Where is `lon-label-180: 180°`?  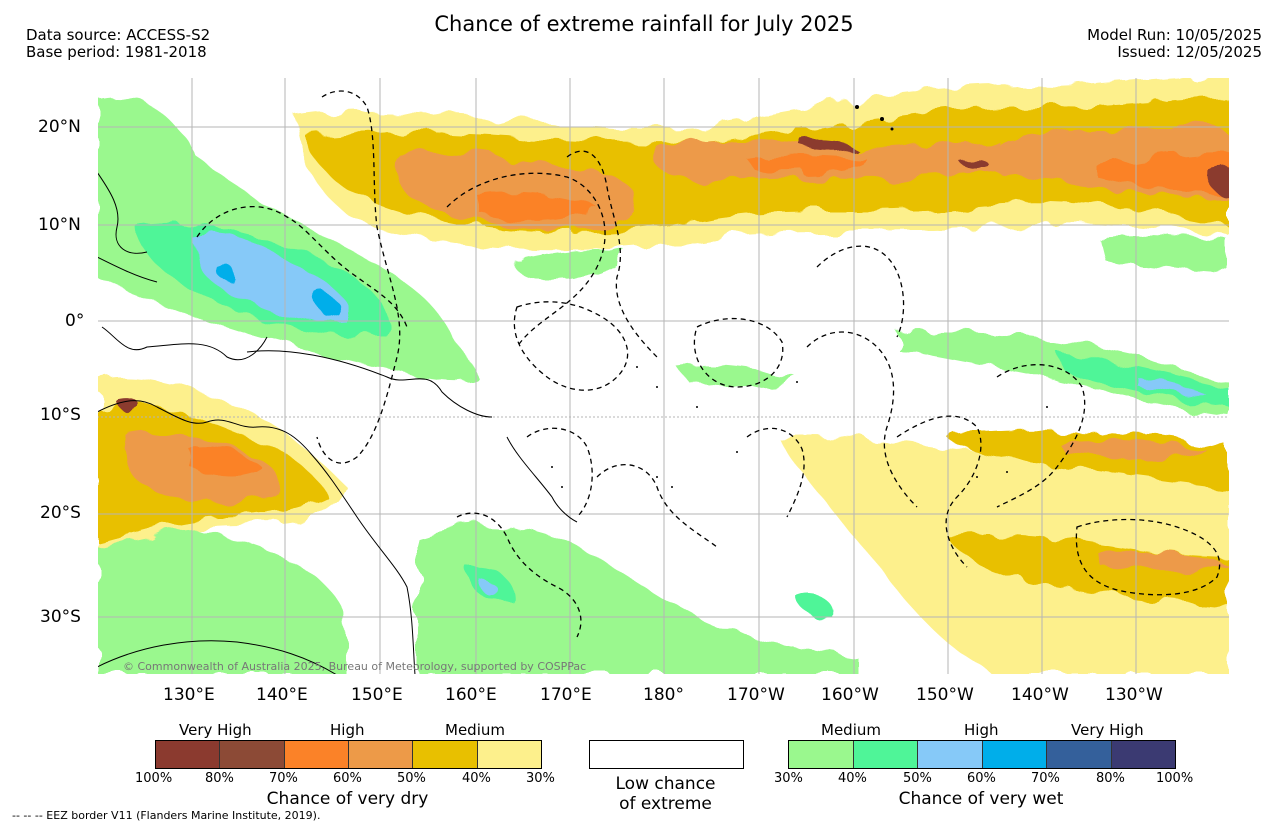 lon-label-180: 180° is located at coordinates (663, 695).